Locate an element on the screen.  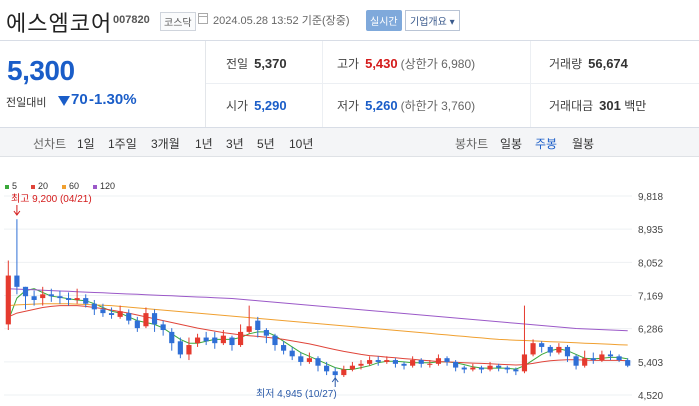
y-tick-label: 9,818 is located at coordinates (650, 197).